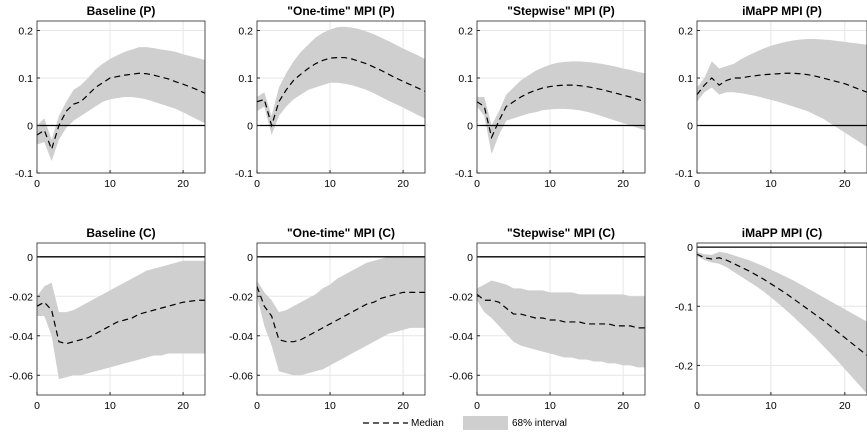  Describe the element at coordinates (684, 366) in the screenshot. I see `y-tick-label: -0.2` at that location.